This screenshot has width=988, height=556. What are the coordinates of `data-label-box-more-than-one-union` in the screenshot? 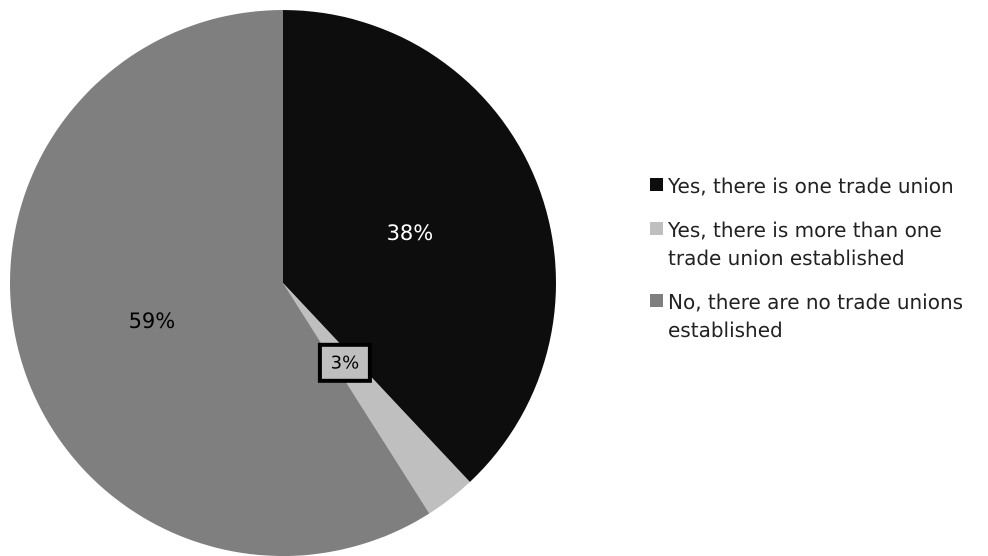 It's located at (344, 362).